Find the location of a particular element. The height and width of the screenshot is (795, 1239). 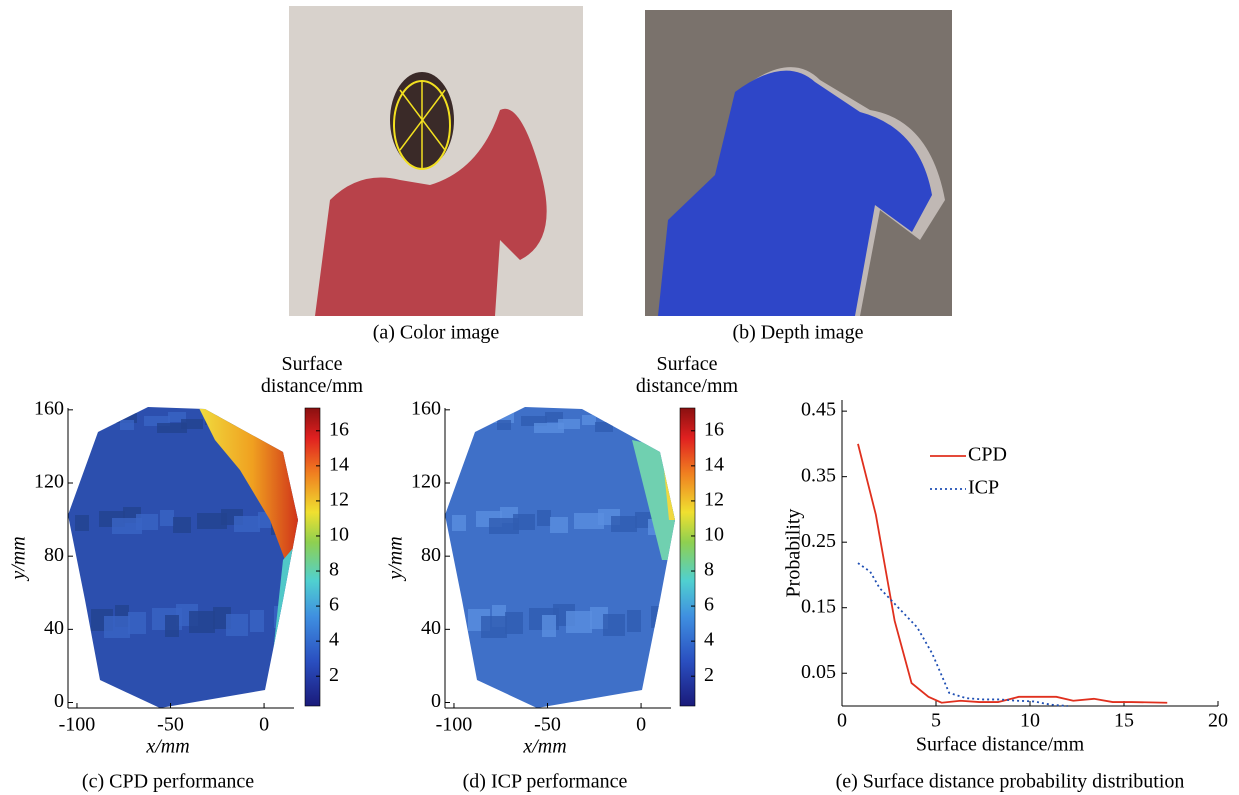

y-tick-label: 0.35 is located at coordinates (818, 475).